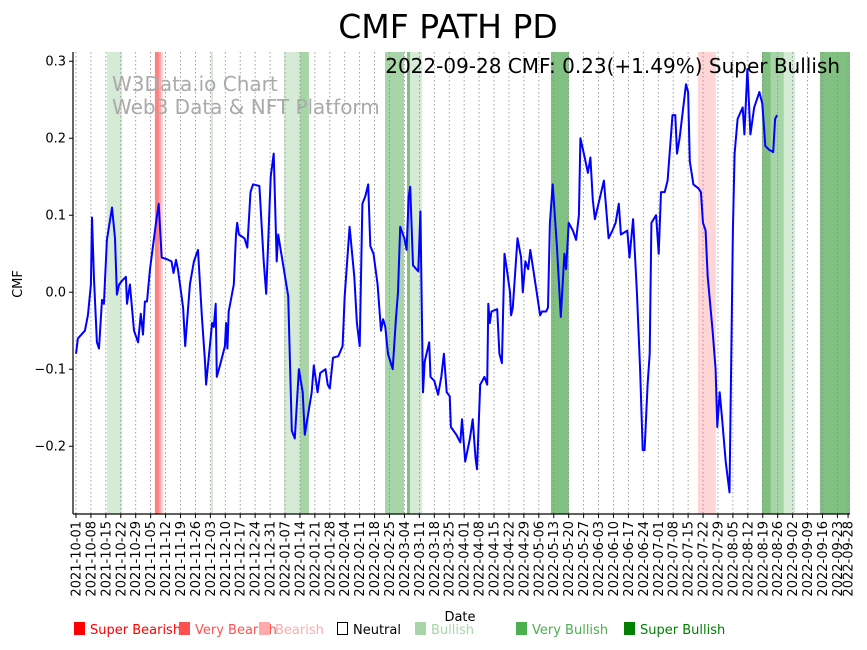 This screenshot has height=650, width=867. I want to click on x-tick-label: 2021-11-05, so click(151, 559).